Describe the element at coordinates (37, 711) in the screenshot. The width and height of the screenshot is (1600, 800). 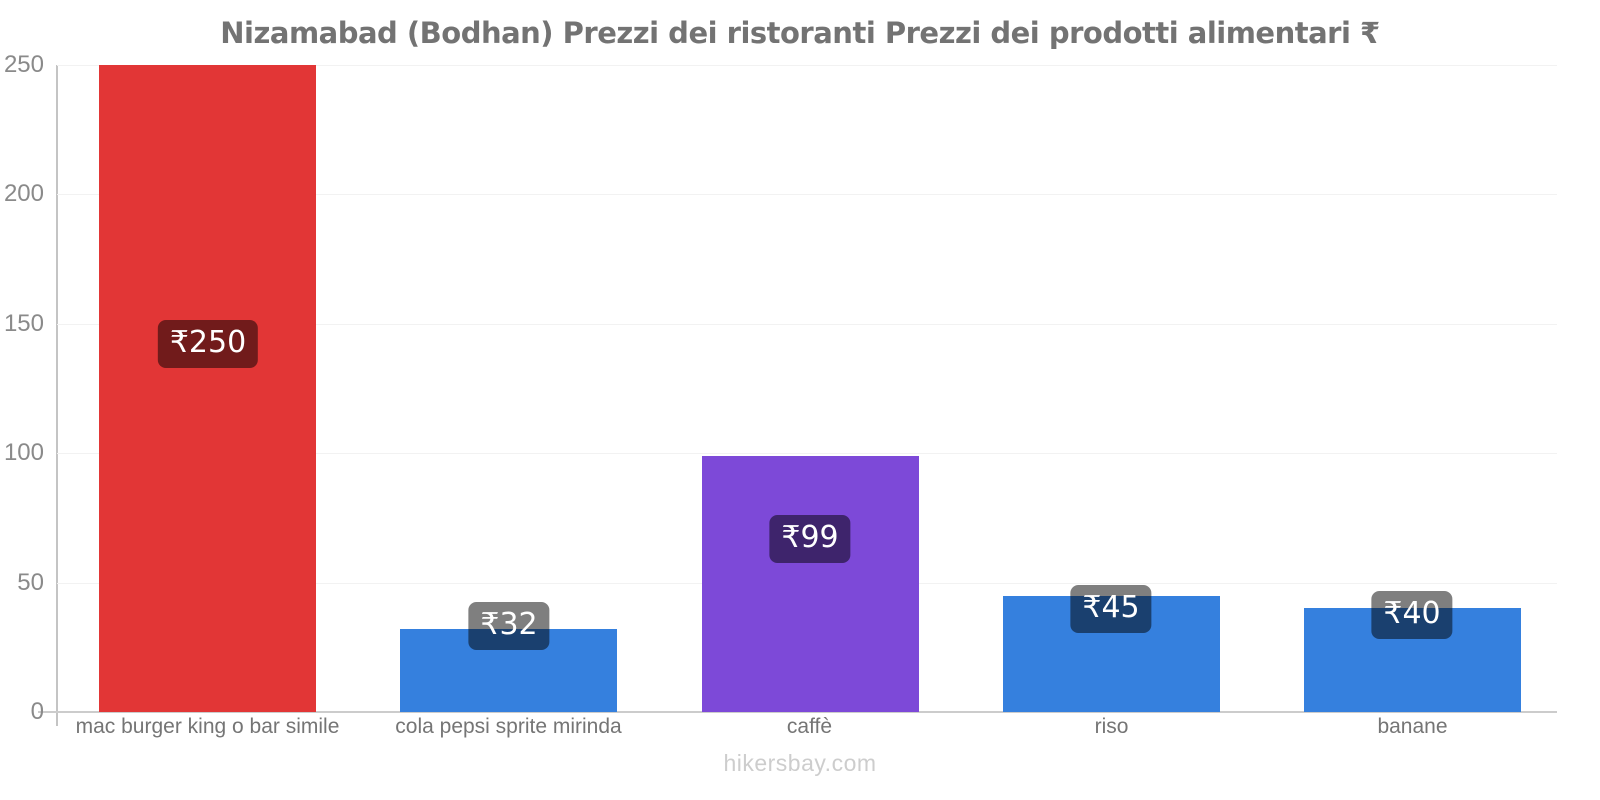
I see `y-axis-tick-label: 0` at that location.